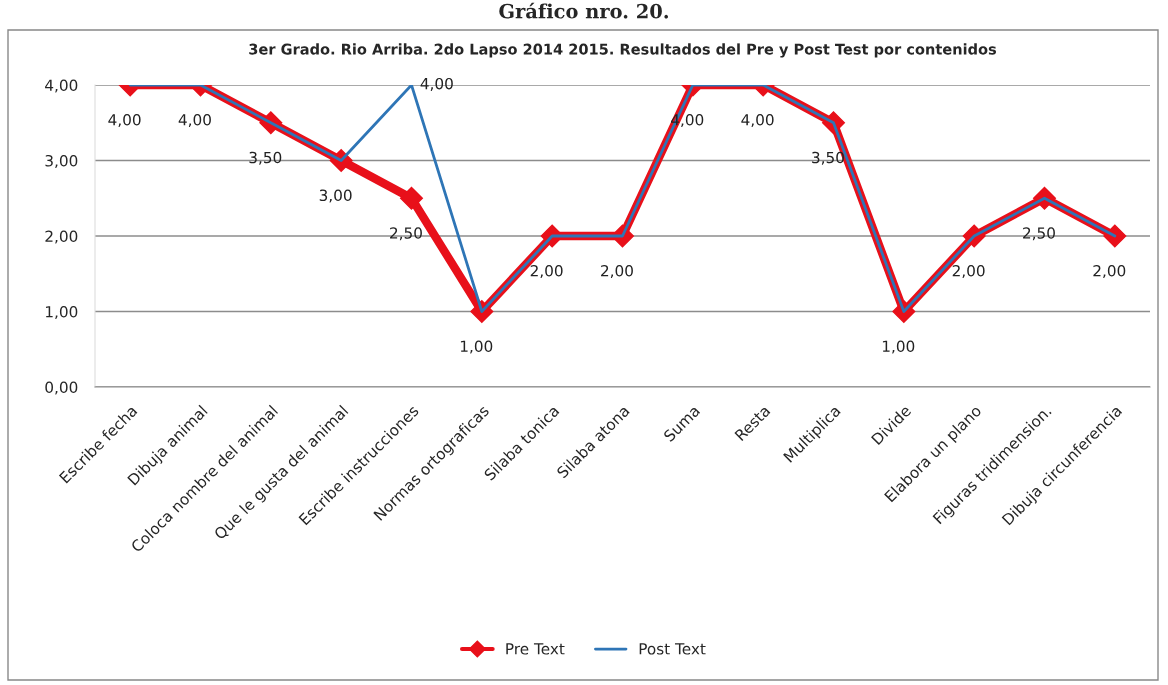 This screenshot has height=685, width=1168. What do you see at coordinates (61, 388) in the screenshot?
I see `y-tick-label: 0,00` at bounding box center [61, 388].